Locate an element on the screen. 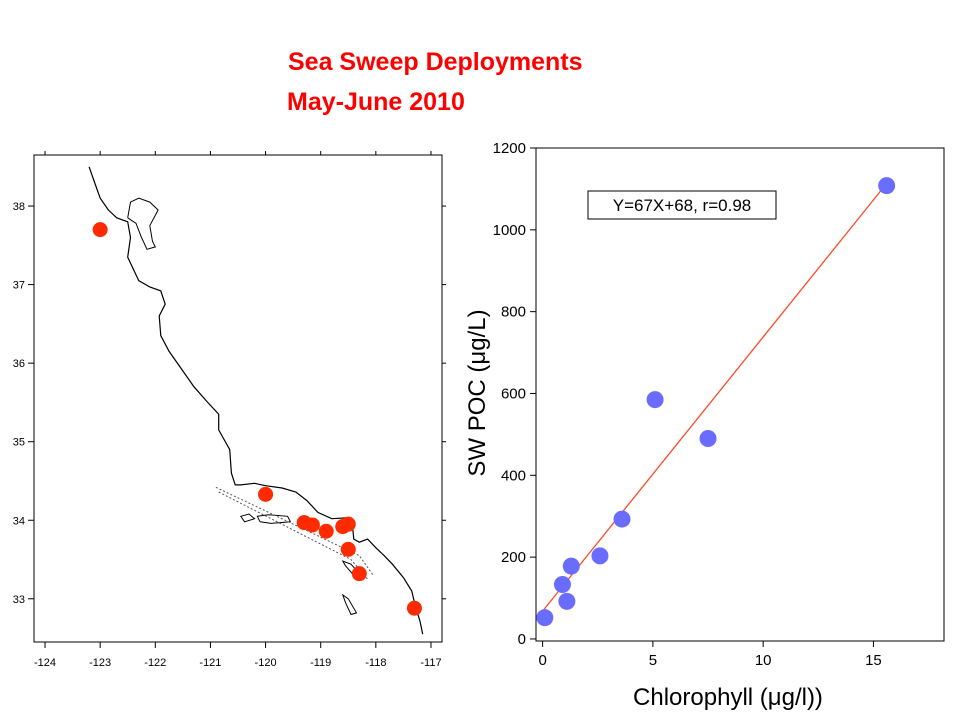 Image resolution: width=960 pixels, height=720 pixels. sf-bay-outline is located at coordinates (143, 223).